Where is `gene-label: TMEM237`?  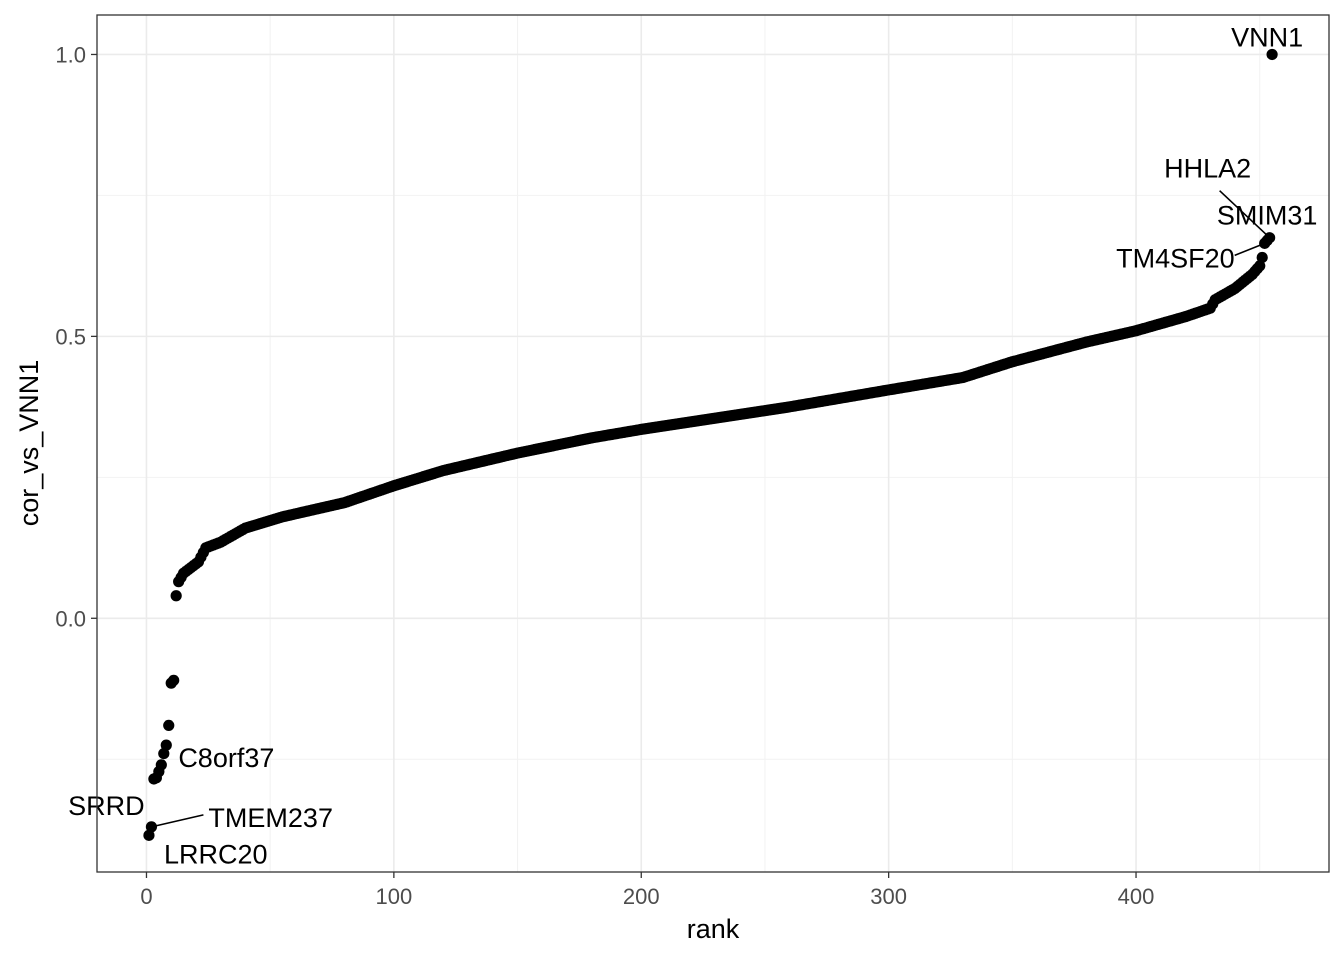 gene-label: TMEM237 is located at coordinates (270, 818).